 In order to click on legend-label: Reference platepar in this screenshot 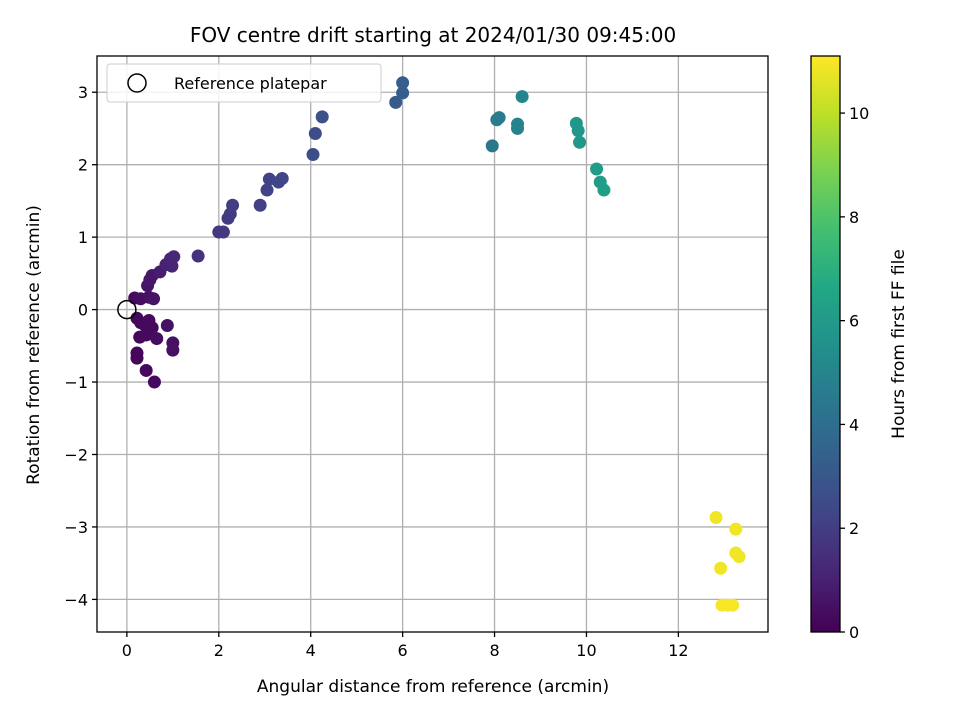, I will do `click(250, 83)`.